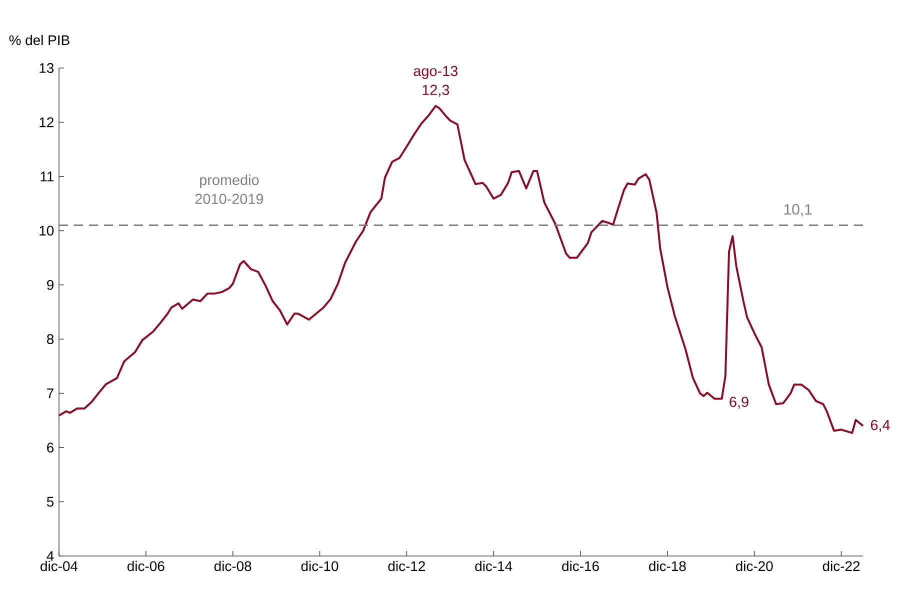  I want to click on y-axis-title: % del PIB, so click(39, 40).